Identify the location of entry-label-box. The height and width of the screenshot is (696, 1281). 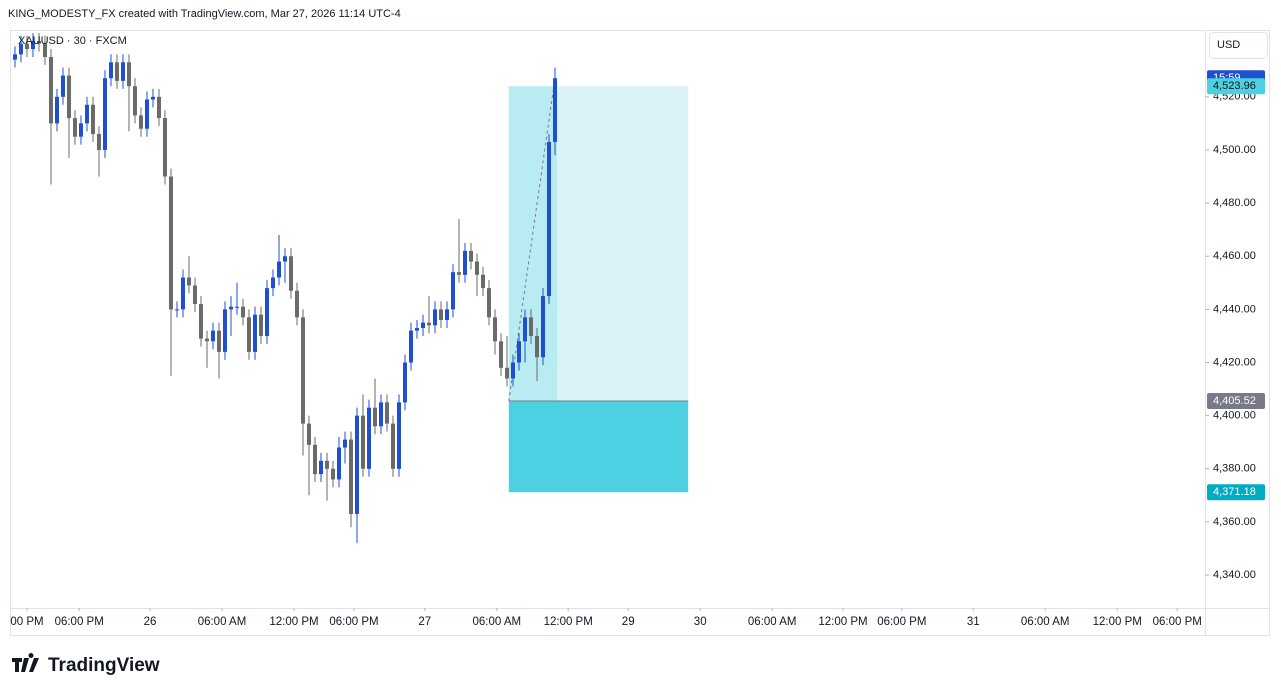
(1236, 400).